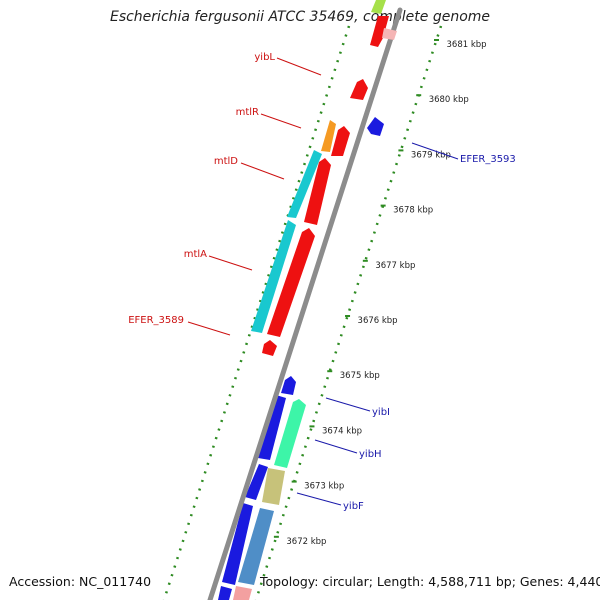 This screenshot has height=600, width=600. What do you see at coordinates (264, 57) in the screenshot?
I see `gene-label-yibL: yibL` at bounding box center [264, 57].